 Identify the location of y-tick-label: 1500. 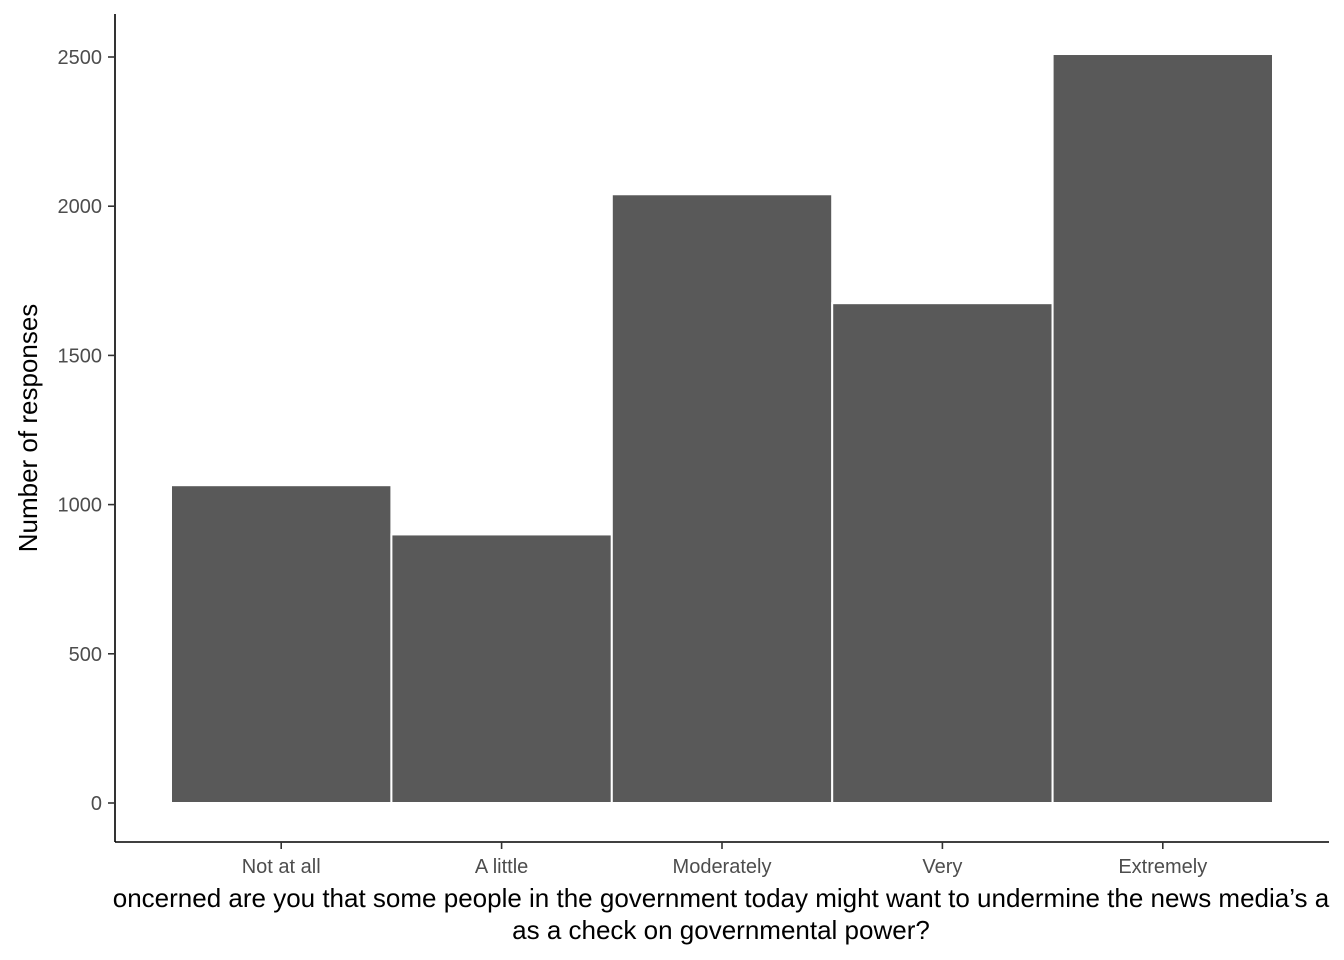
(80, 356).